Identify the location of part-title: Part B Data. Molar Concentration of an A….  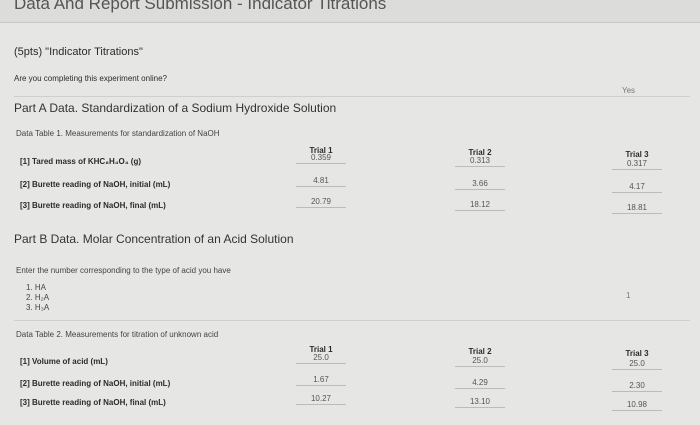
(154, 239).